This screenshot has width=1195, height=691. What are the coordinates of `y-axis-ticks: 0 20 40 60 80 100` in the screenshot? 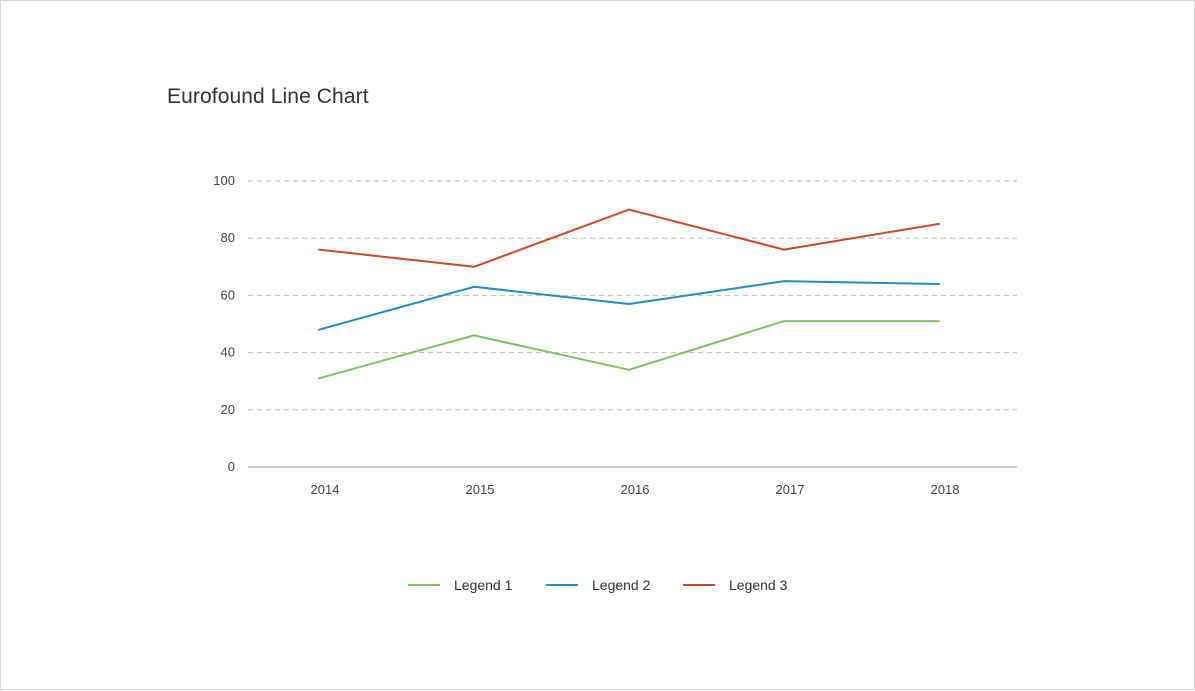 It's located at (224, 323).